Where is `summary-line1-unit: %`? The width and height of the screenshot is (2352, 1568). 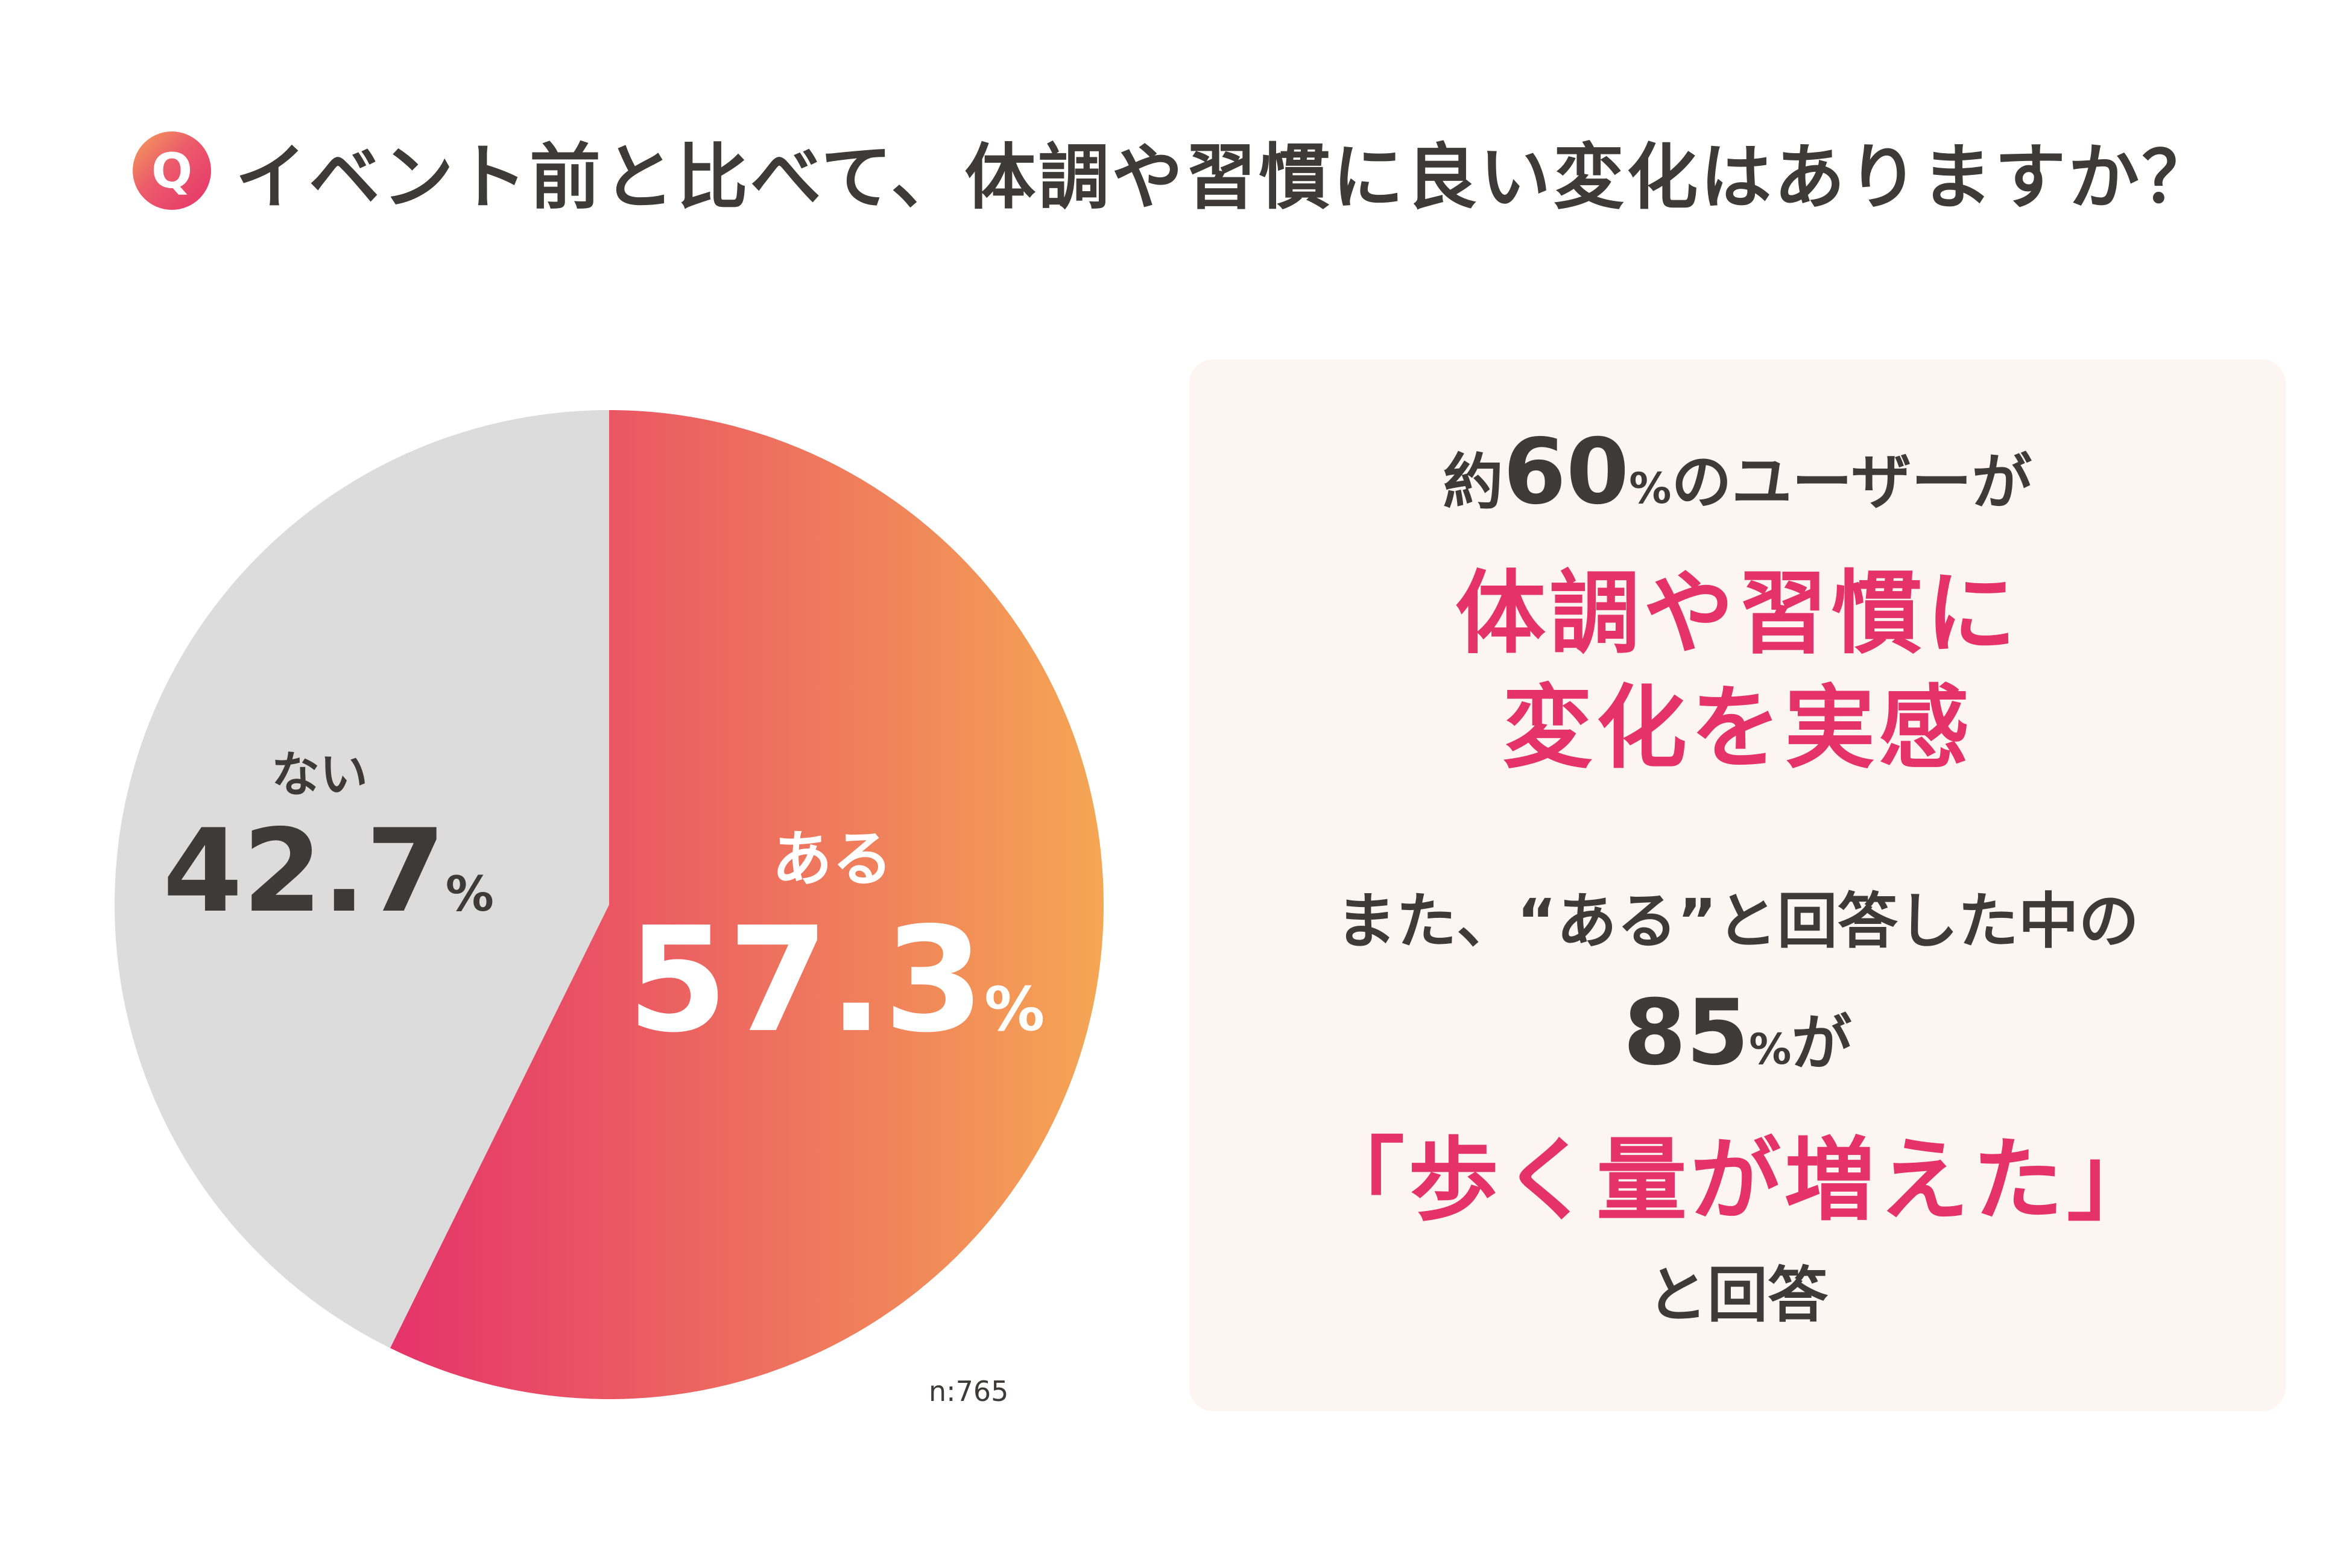 summary-line1-unit: % is located at coordinates (1650, 488).